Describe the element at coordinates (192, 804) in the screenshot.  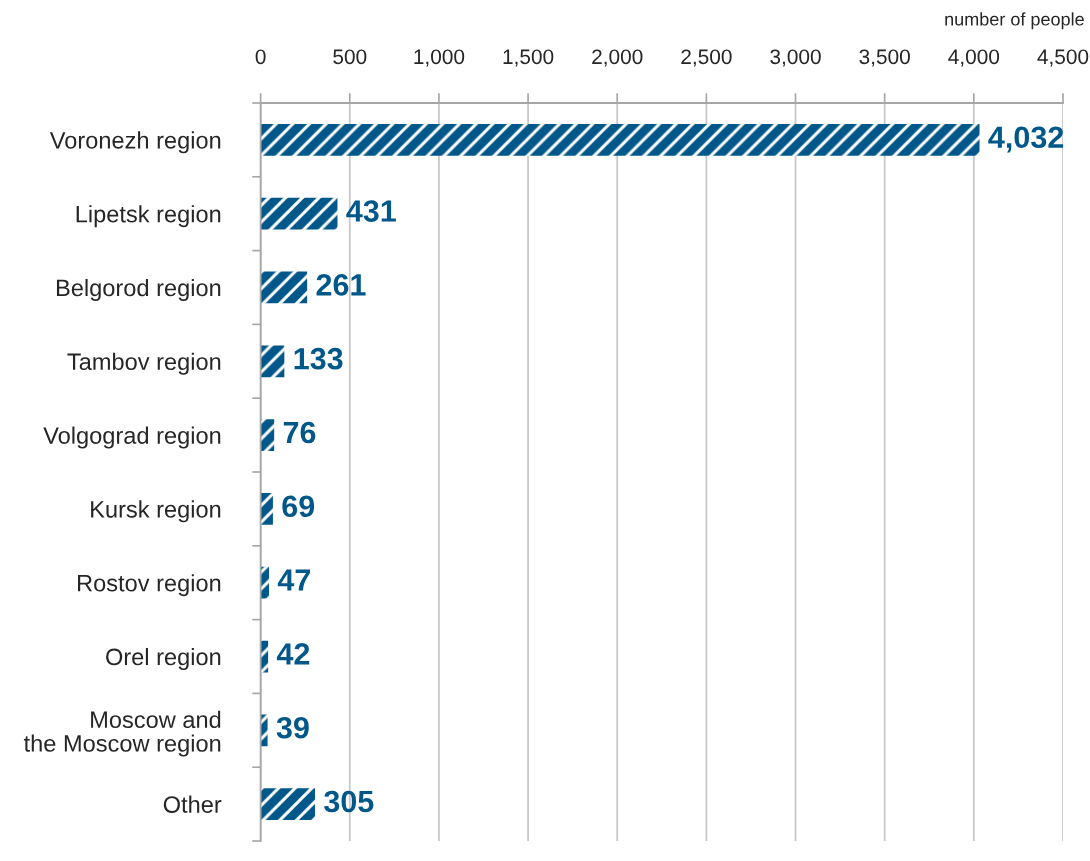
I see `y-tick-label: Other` at that location.